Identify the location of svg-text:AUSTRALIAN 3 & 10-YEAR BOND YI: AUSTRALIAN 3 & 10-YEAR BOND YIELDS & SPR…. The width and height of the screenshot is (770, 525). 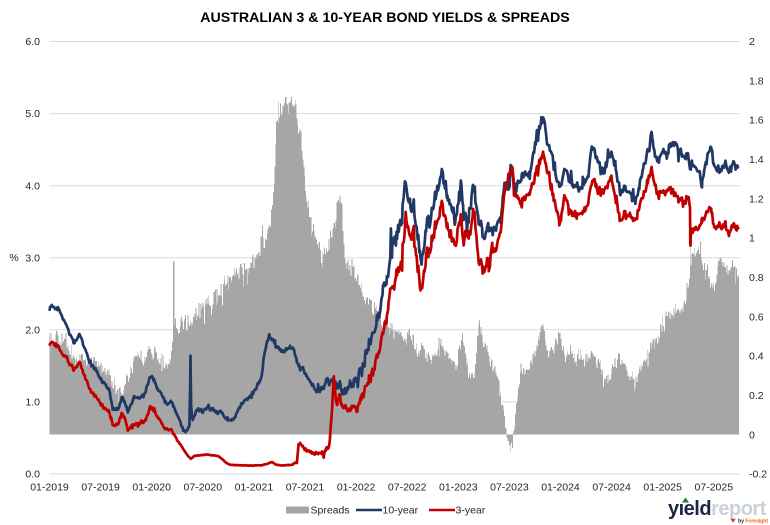
(384, 18).